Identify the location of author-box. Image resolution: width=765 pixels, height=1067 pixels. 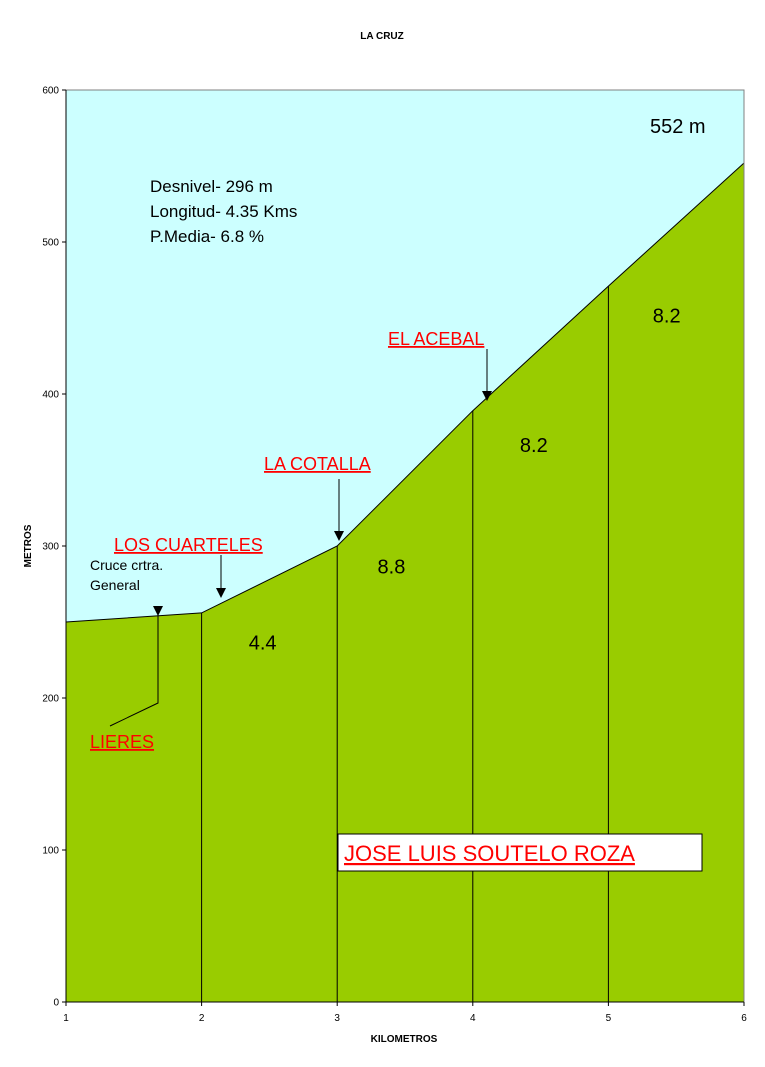
(520, 852).